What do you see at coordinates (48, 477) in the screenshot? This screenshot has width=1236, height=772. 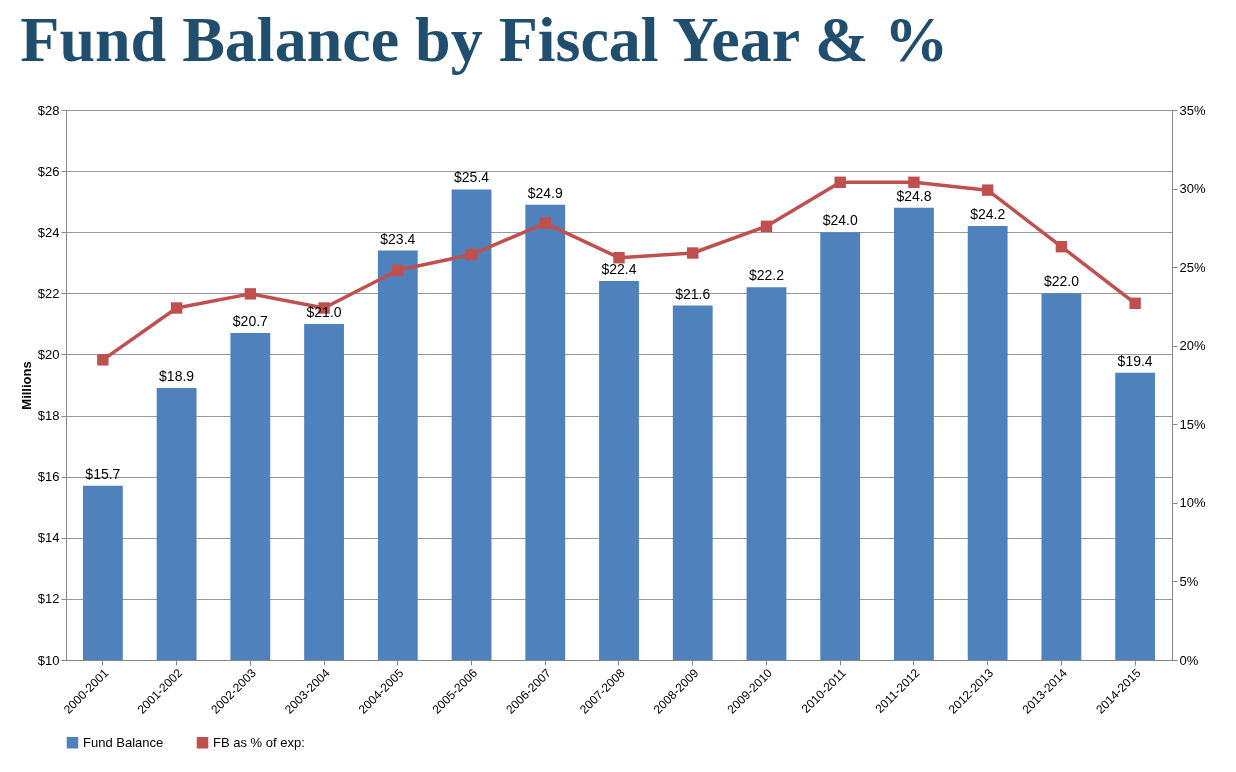 I see `y-tick-label: $16` at bounding box center [48, 477].